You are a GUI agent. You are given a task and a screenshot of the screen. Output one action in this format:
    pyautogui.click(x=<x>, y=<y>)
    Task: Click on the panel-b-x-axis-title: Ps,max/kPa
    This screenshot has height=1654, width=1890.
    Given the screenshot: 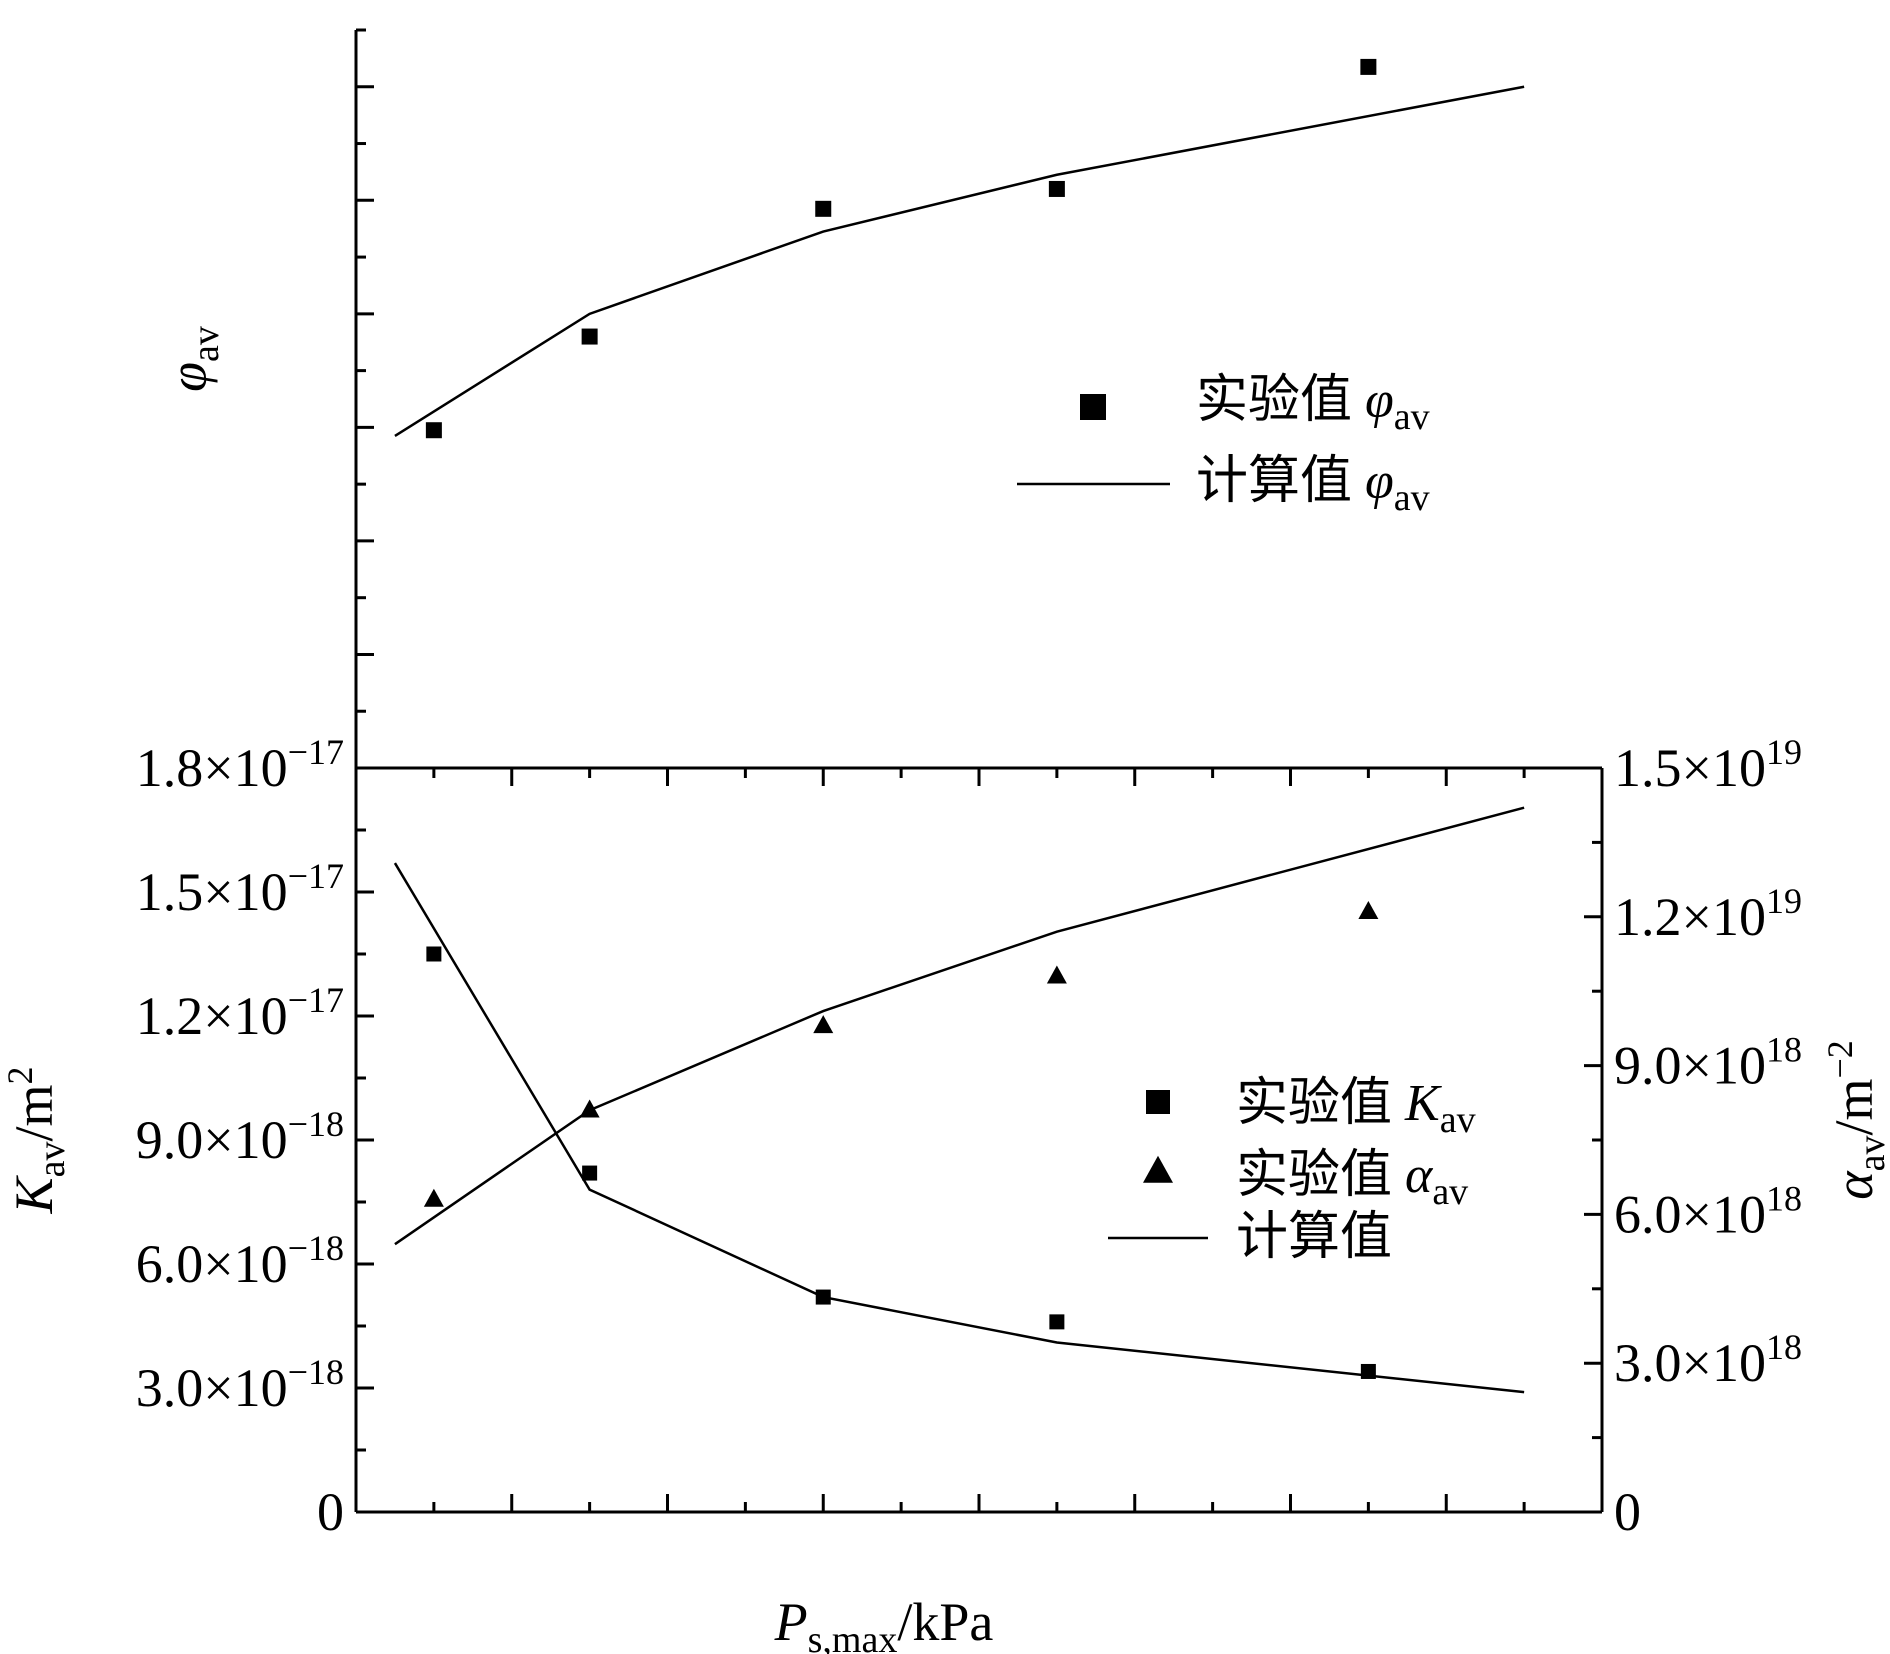 What is the action you would take?
    pyautogui.click(x=884, y=1623)
    